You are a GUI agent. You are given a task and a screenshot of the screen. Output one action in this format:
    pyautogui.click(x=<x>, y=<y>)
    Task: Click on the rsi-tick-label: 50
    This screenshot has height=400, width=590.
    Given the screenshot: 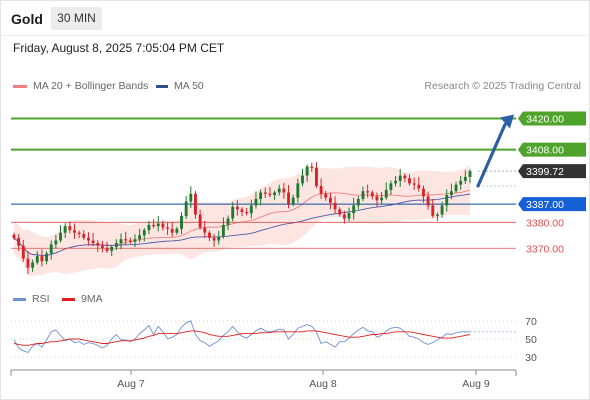 What is the action you would take?
    pyautogui.click(x=531, y=340)
    